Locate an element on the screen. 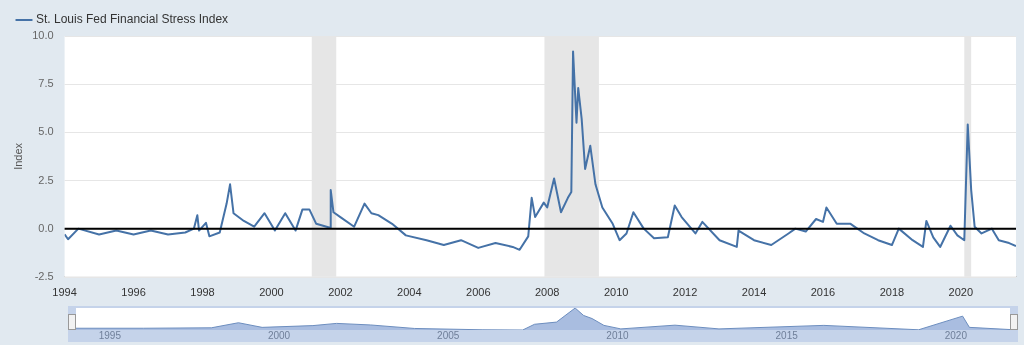 The width and height of the screenshot is (1024, 345). x-tick-label: 2008 is located at coordinates (547, 292).